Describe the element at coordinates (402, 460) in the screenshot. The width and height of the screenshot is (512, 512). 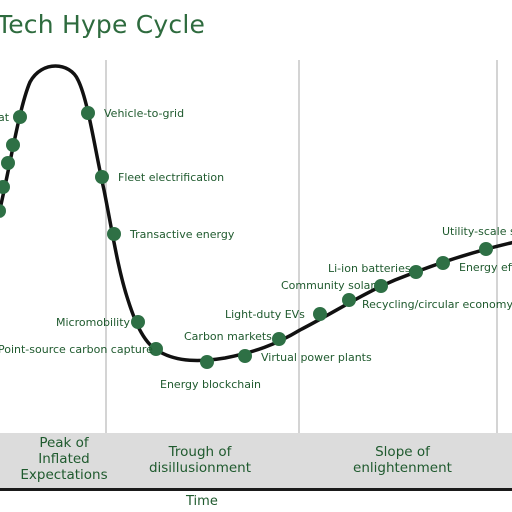
I see `phase-label-slope: Slope of enlightenment` at that location.